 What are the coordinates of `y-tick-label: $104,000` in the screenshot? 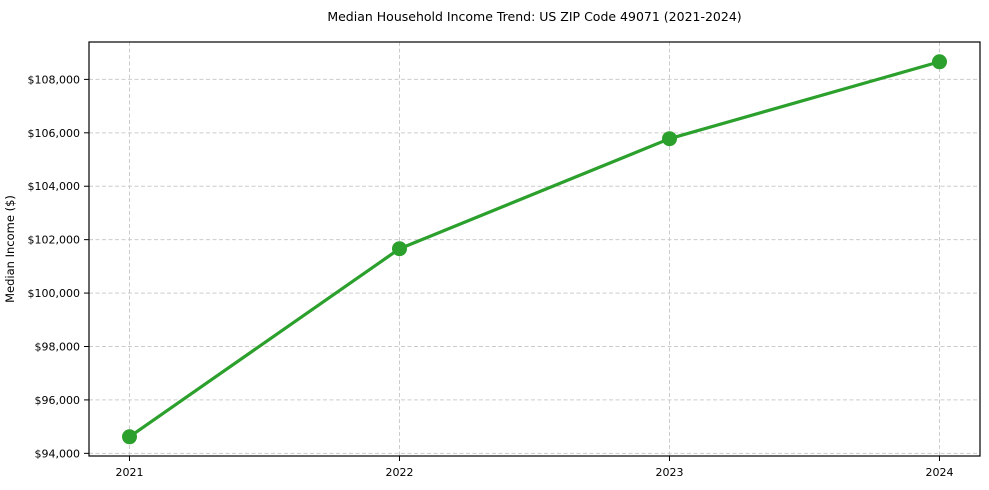 It's located at (54, 186).